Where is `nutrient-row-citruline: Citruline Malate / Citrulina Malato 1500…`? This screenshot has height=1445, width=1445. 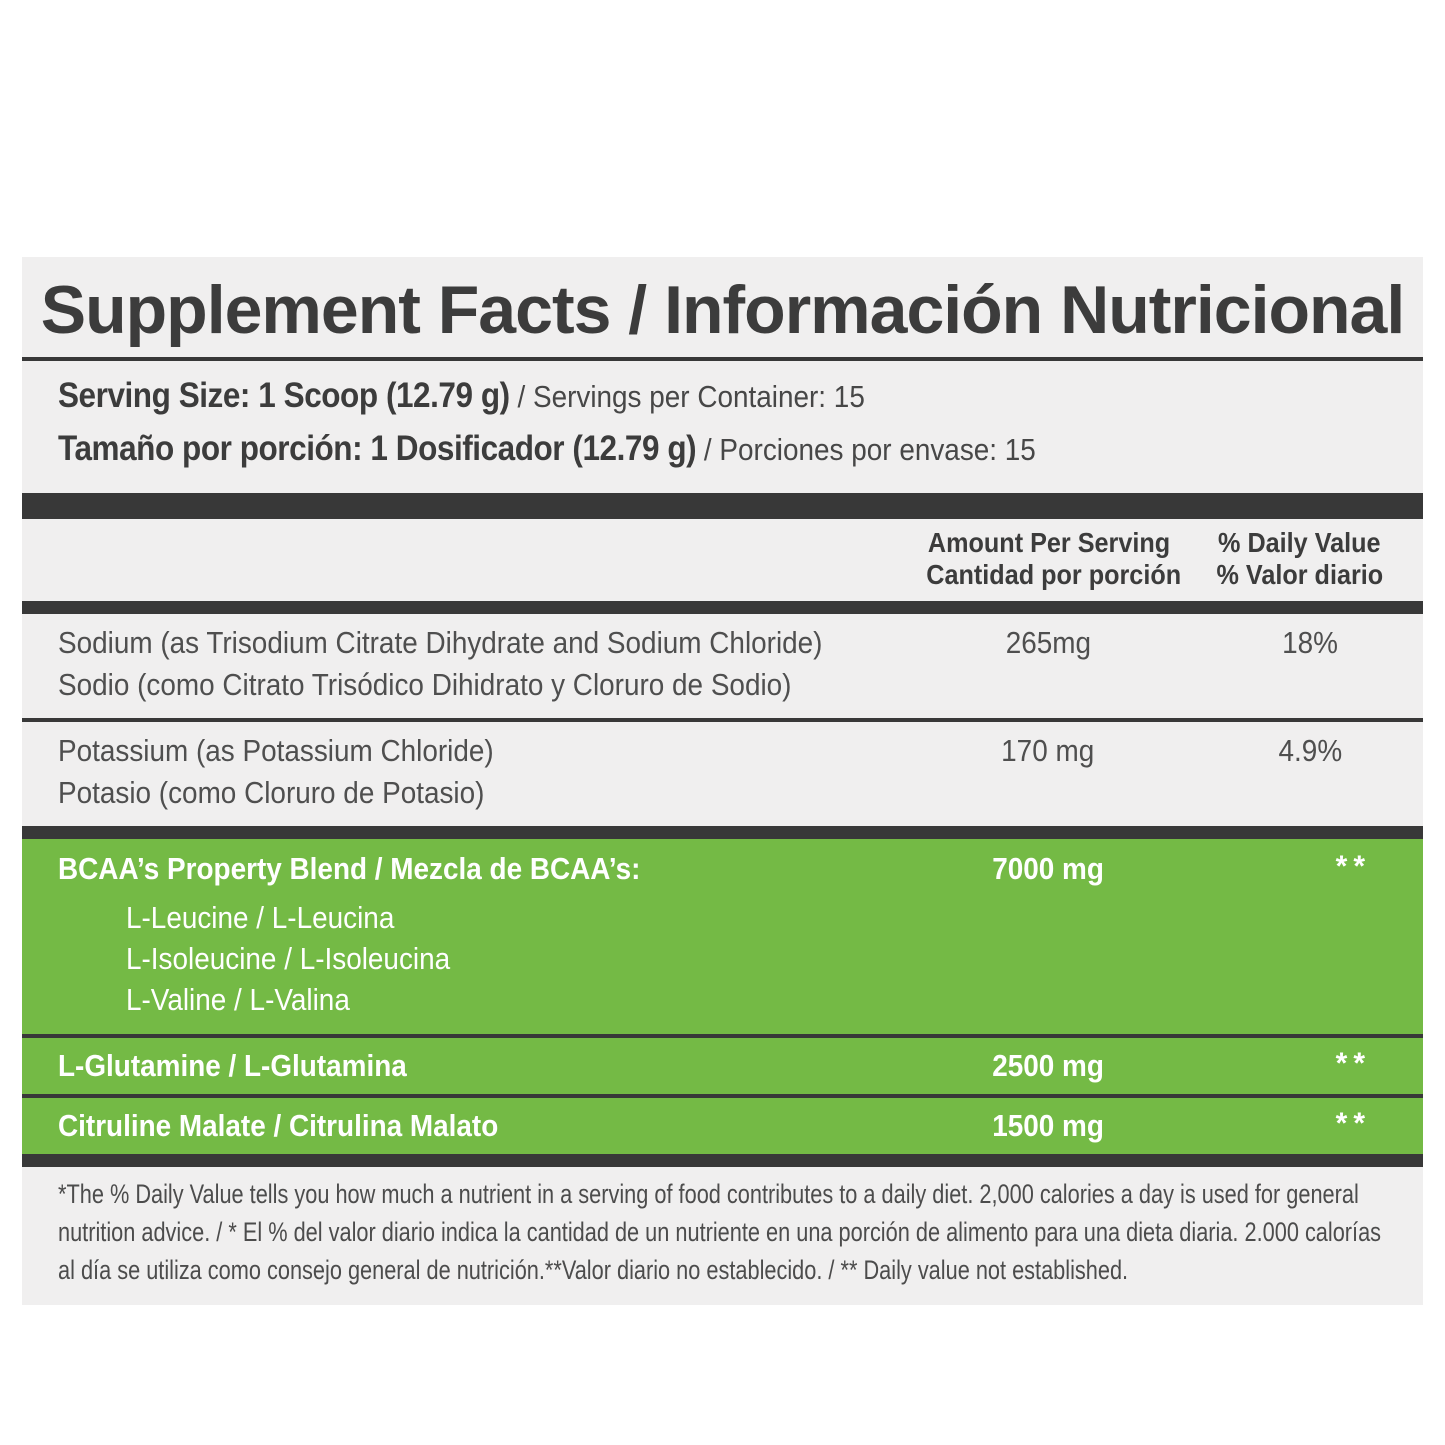 nutrient-row-citruline: Citruline Malate / Citrulina Malato 1500… is located at coordinates (722, 1126).